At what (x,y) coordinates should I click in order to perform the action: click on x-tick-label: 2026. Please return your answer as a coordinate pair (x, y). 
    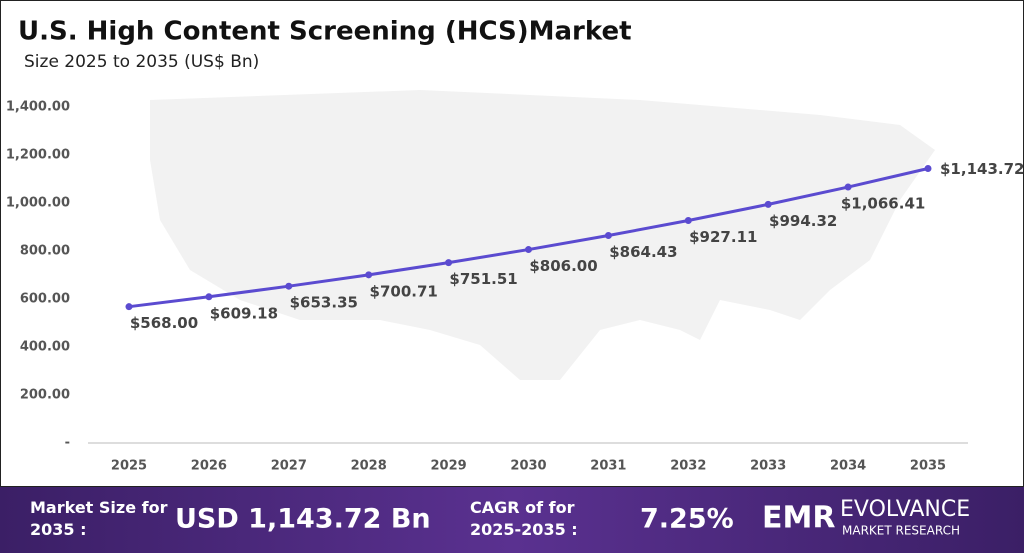
    Looking at the image, I should click on (209, 466).